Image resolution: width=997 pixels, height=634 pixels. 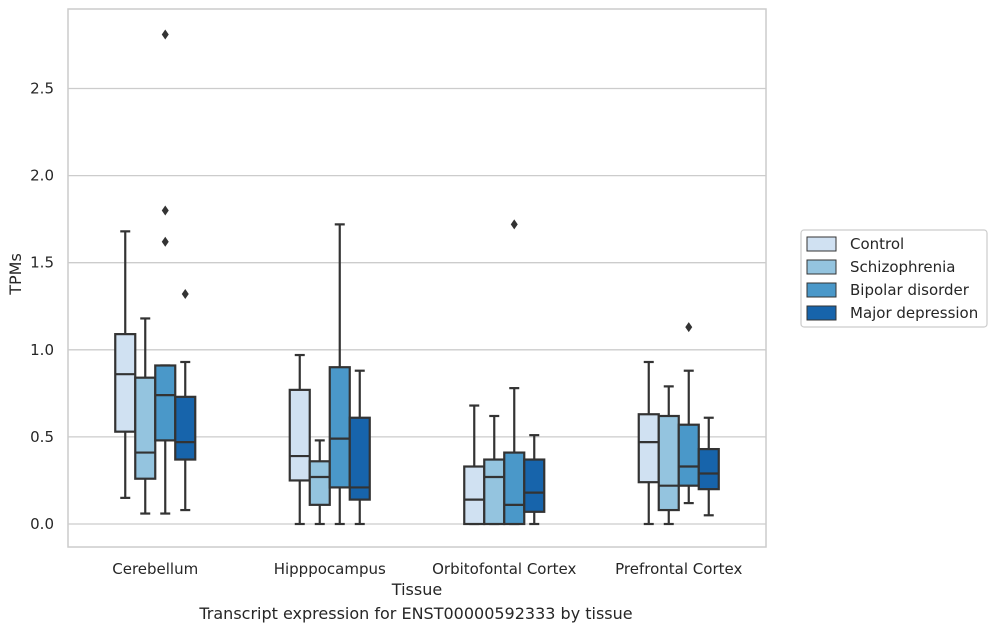 I want to click on y-tick-label: 1.0, so click(x=42, y=350).